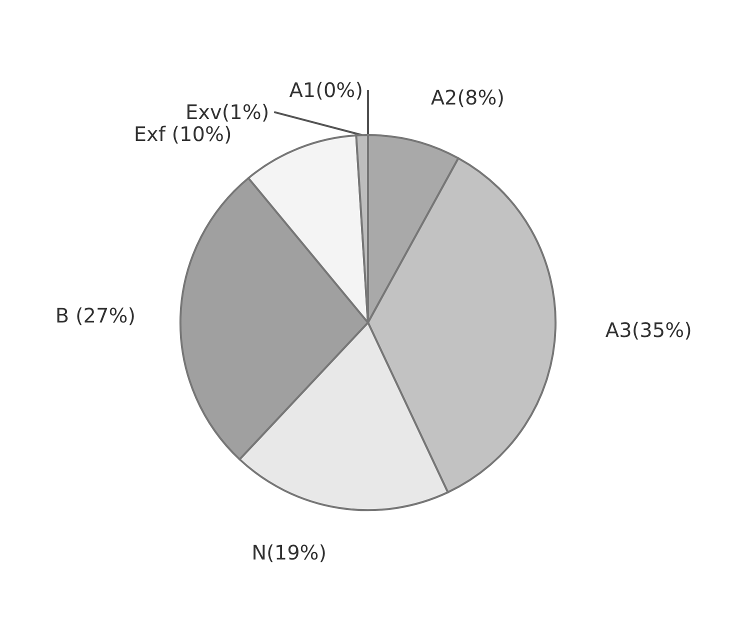 The image size is (737, 625). What do you see at coordinates (467, 97) in the screenshot?
I see `slice-label: A2(8%)` at bounding box center [467, 97].